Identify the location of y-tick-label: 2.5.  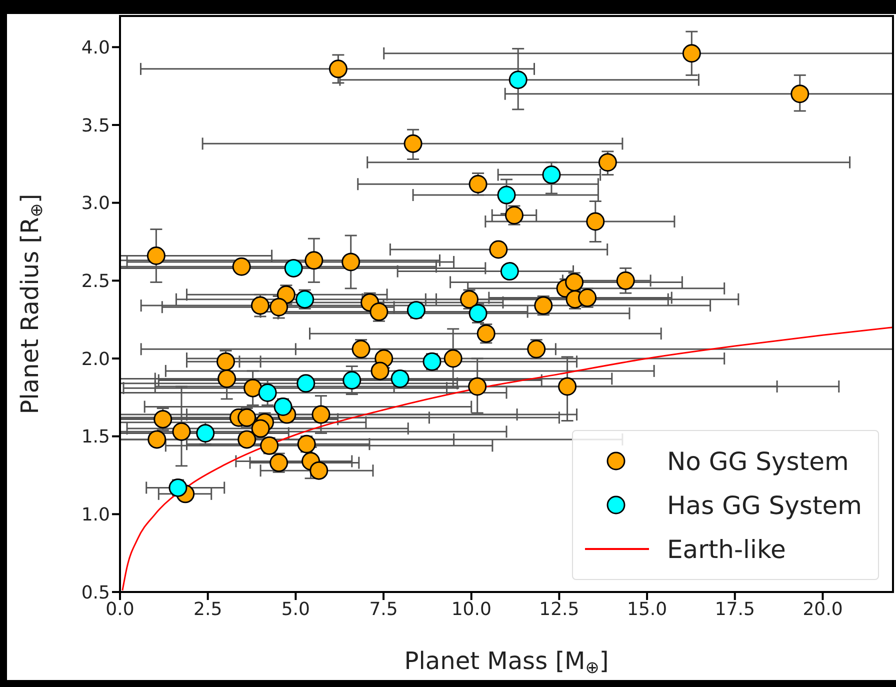
(95, 281).